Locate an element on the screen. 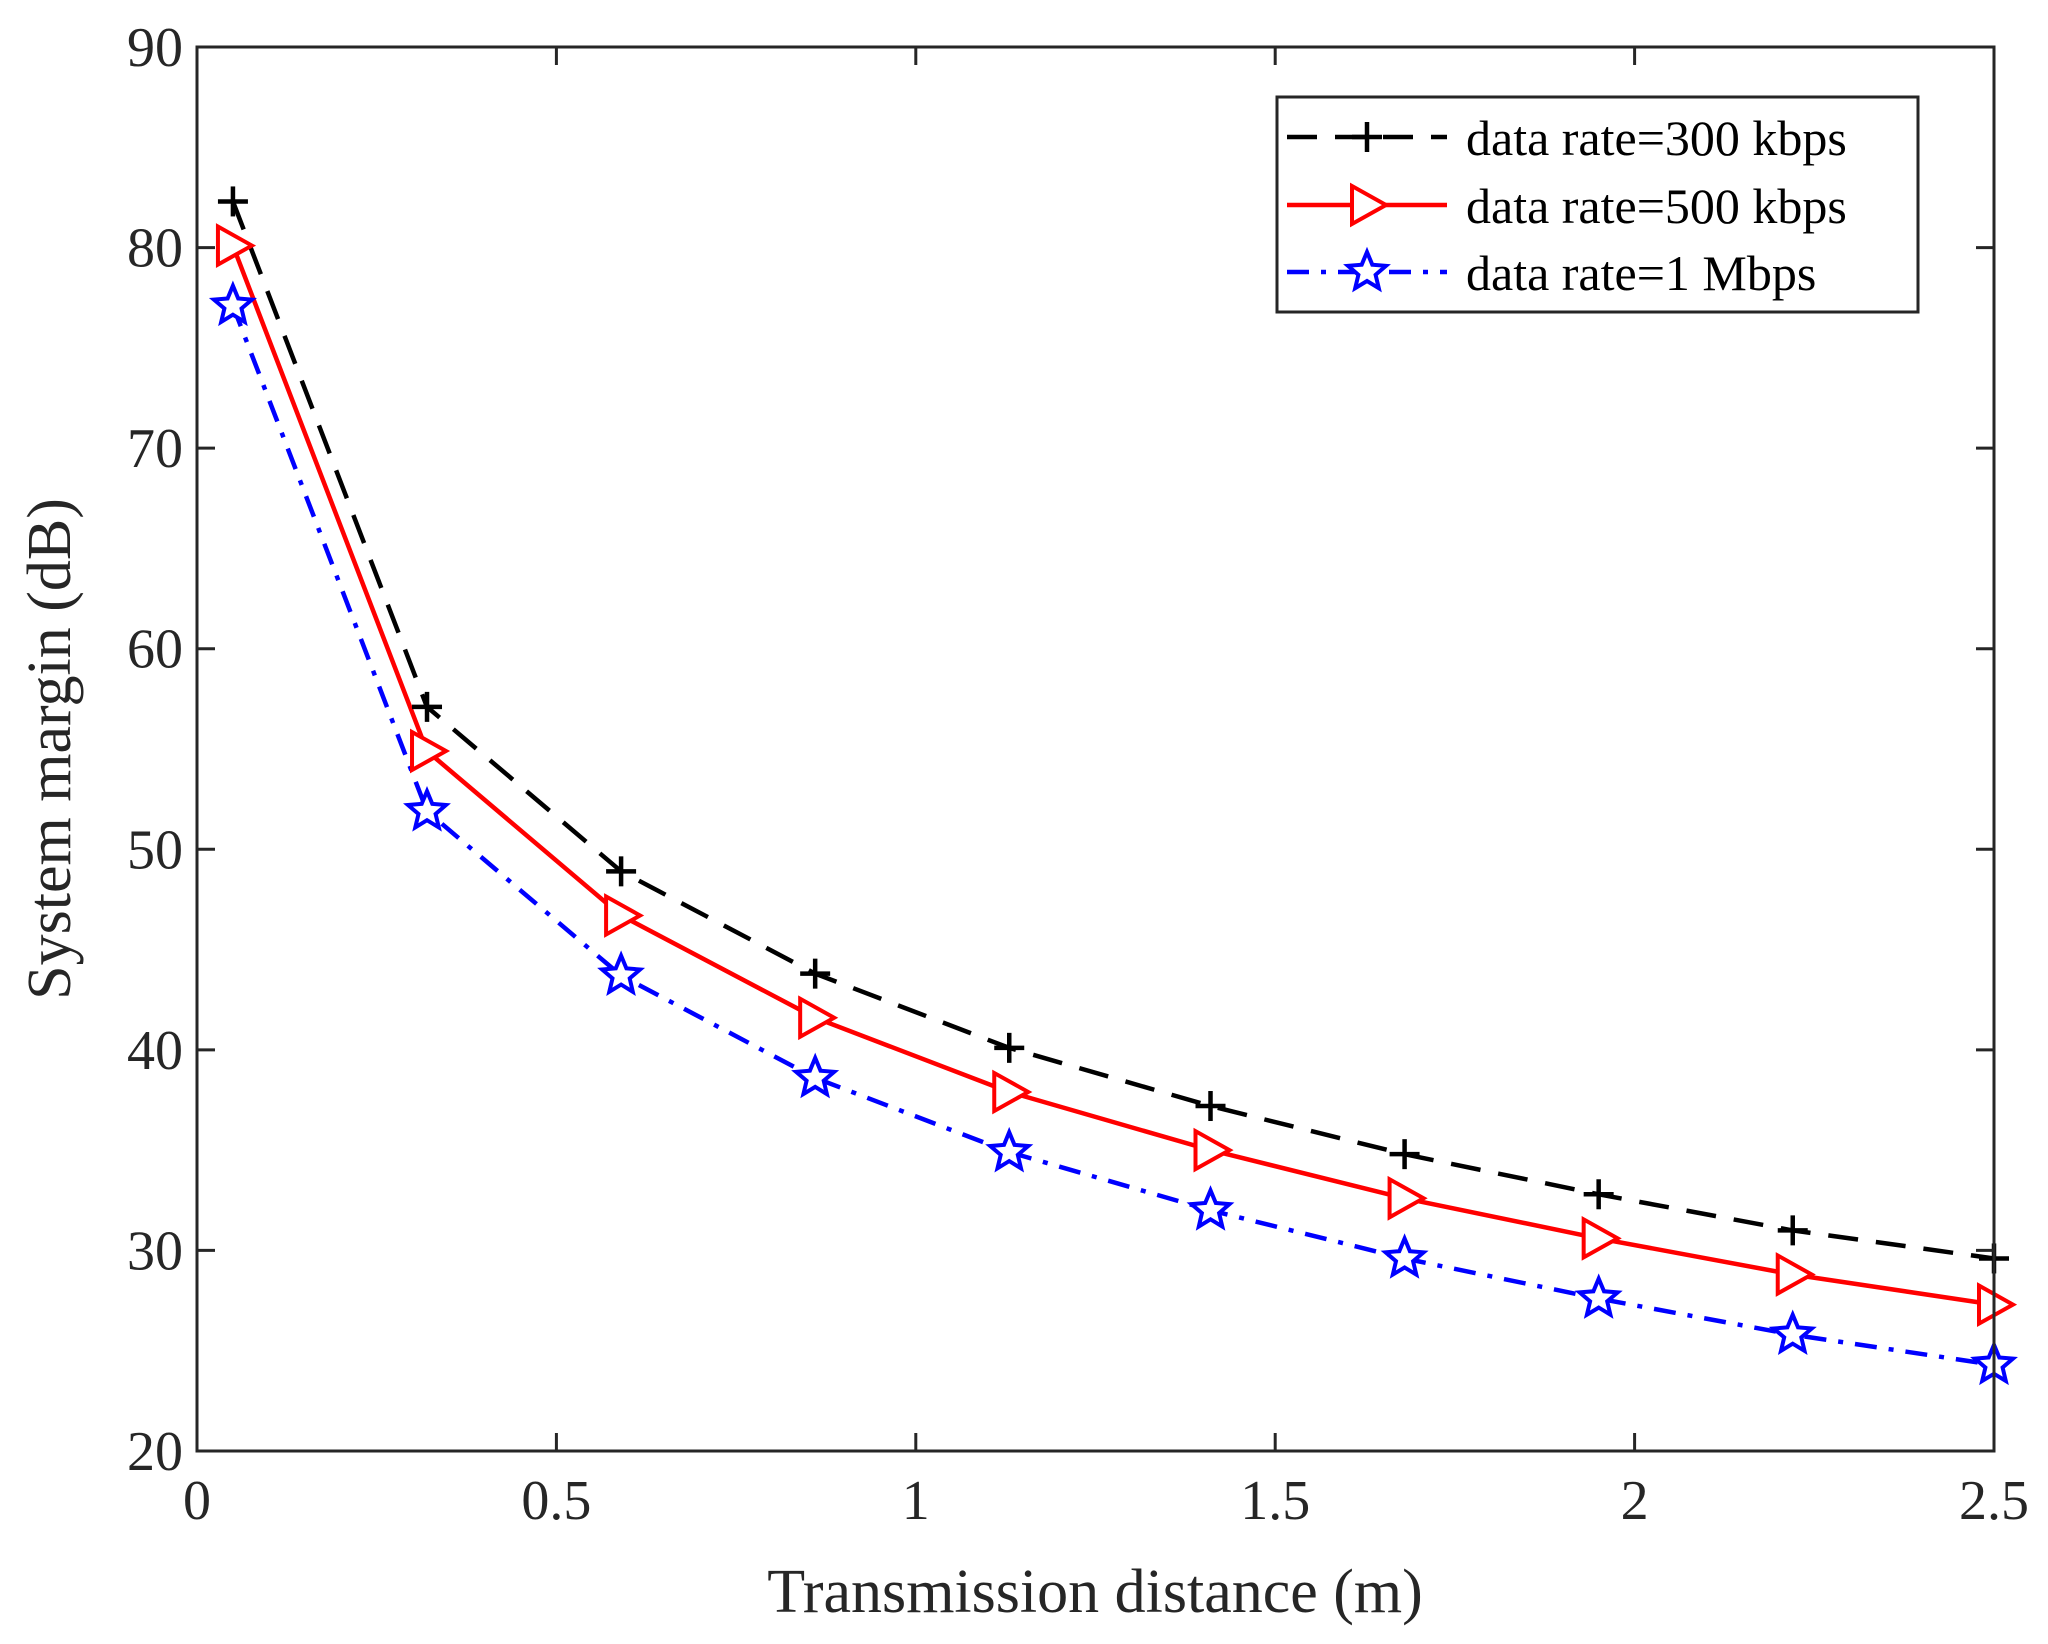 This screenshot has width=2048, height=1644. legend-label-500kbps: data rate=500 kbps is located at coordinates (1656, 206).